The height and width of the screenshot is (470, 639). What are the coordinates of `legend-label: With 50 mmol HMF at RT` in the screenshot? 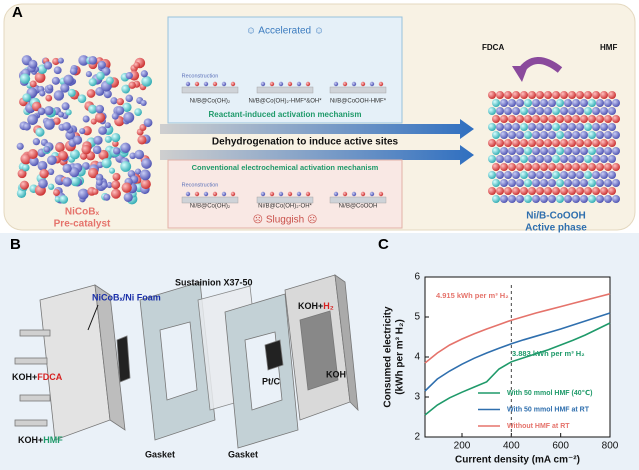 It's located at (548, 409).